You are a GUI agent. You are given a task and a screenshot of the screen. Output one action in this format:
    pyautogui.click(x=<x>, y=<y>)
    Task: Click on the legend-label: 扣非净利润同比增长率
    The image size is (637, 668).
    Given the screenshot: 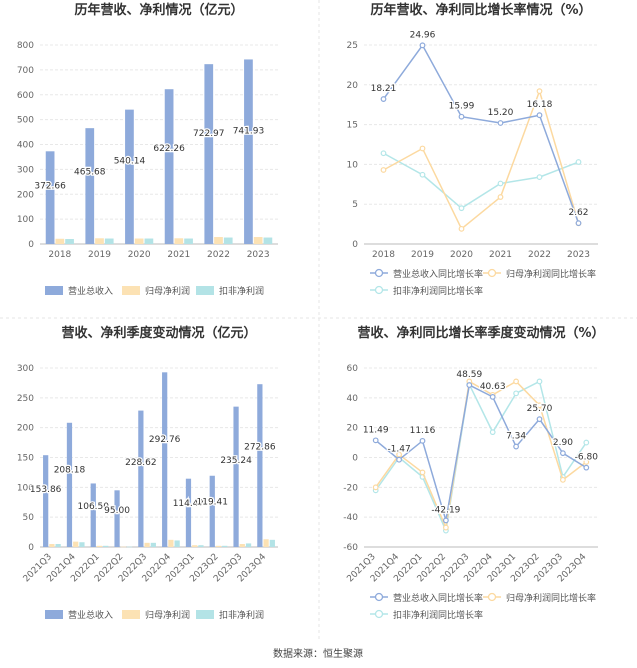 What is the action you would take?
    pyautogui.click(x=438, y=291)
    